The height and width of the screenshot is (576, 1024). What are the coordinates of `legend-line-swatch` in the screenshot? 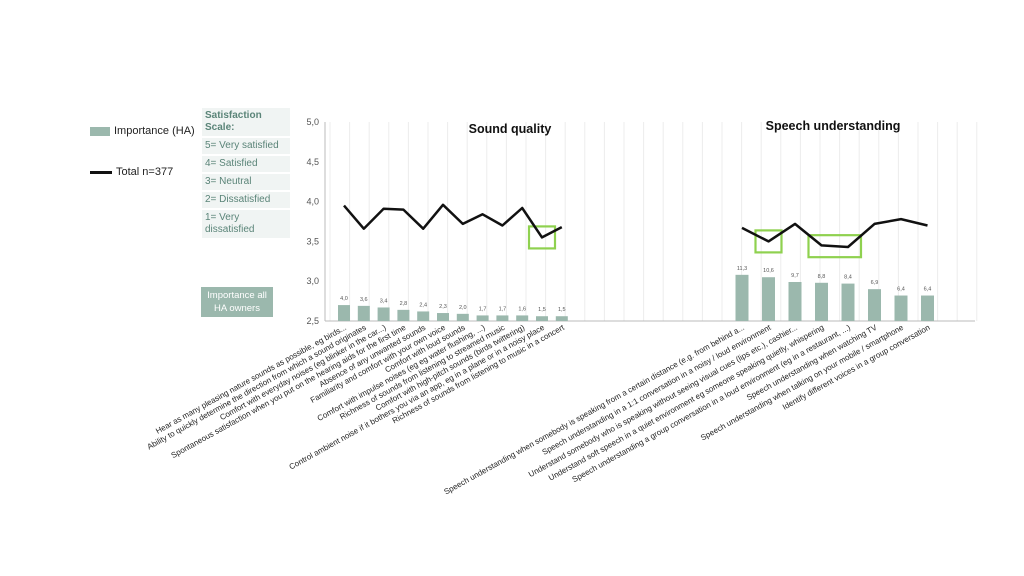 It's located at (101, 172).